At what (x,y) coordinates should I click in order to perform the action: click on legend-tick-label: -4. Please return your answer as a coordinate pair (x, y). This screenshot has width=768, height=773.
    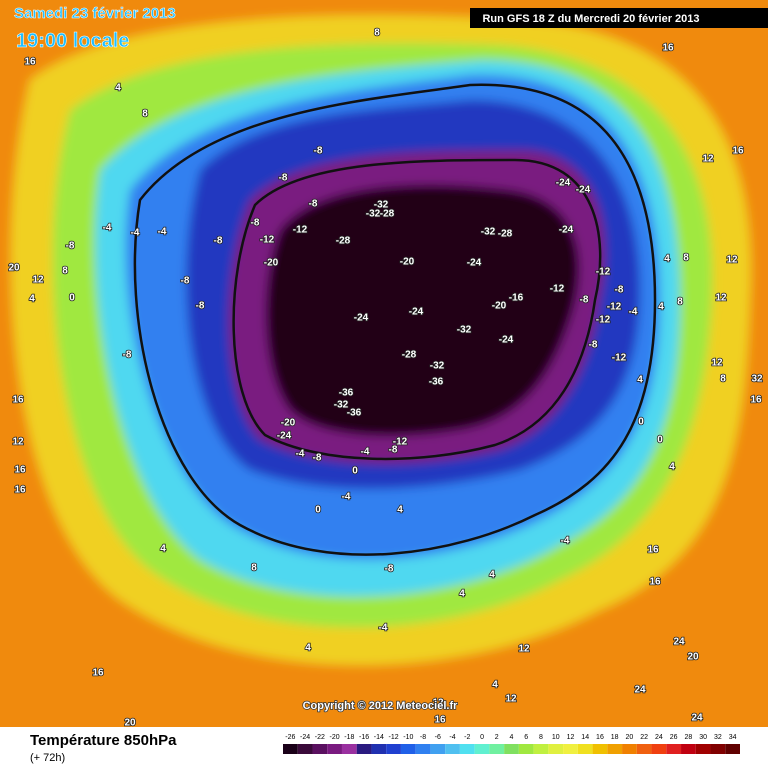
    Looking at the image, I should click on (452, 737).